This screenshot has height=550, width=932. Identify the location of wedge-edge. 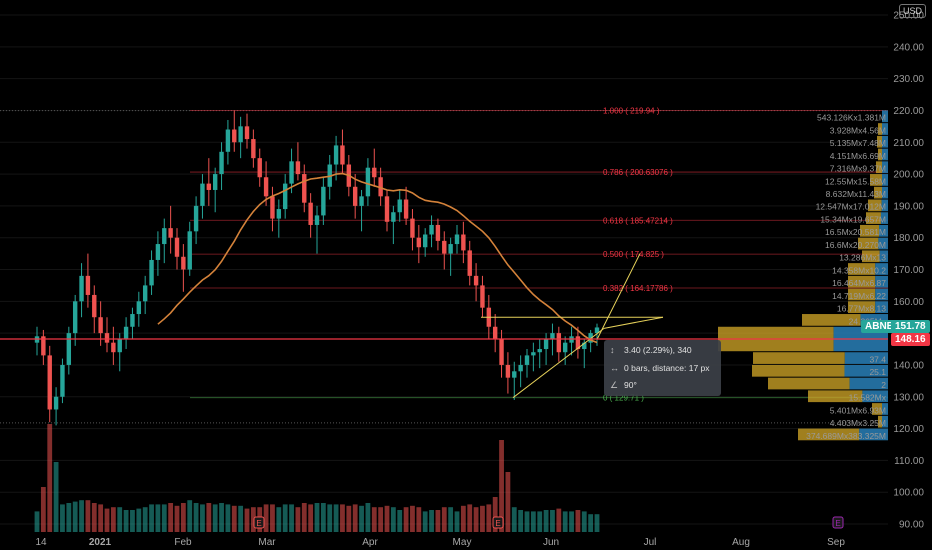
(633, 322).